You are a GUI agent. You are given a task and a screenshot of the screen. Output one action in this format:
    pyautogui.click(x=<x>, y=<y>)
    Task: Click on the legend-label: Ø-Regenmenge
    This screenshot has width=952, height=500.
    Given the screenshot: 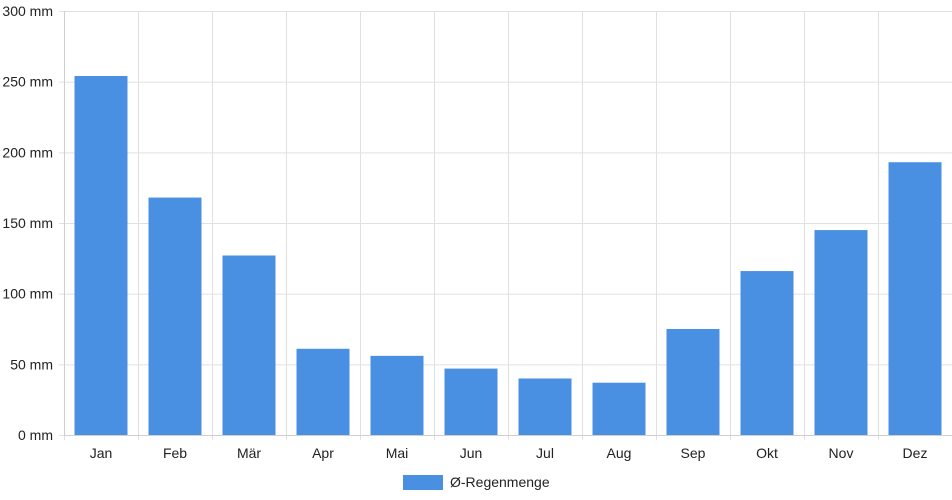 What is the action you would take?
    pyautogui.click(x=500, y=482)
    